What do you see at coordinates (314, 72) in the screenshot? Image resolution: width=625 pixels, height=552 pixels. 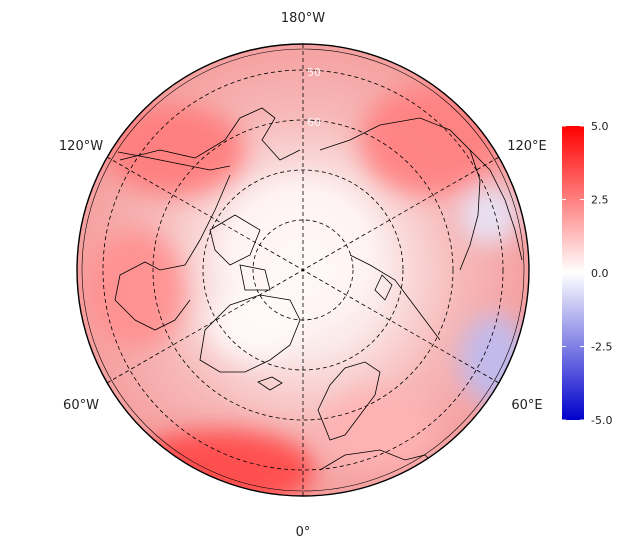 I see `lat-label-50: 50` at bounding box center [314, 72].